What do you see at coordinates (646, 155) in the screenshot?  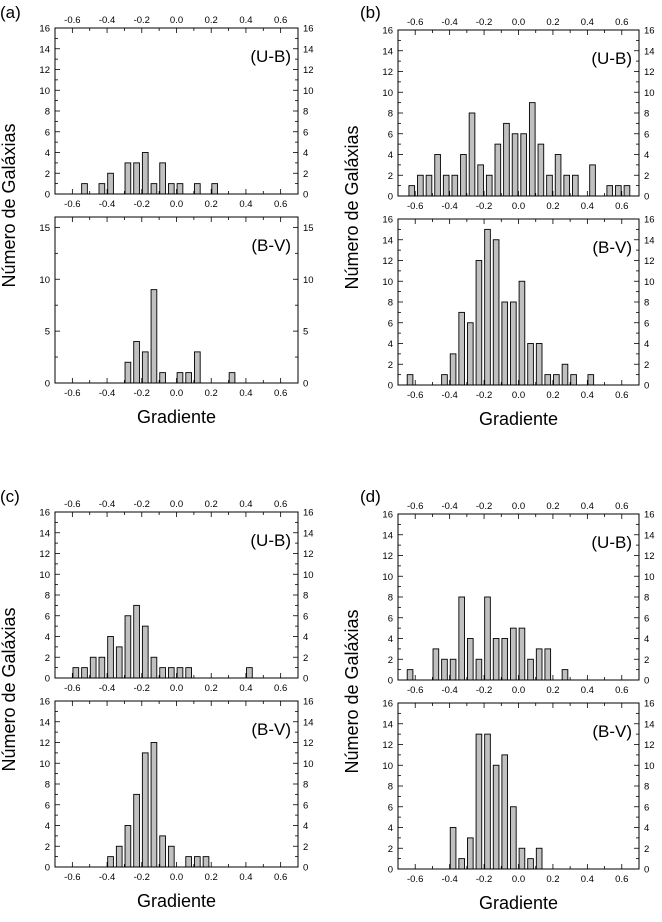 I see `y-tick-label-right: 4` at bounding box center [646, 155].